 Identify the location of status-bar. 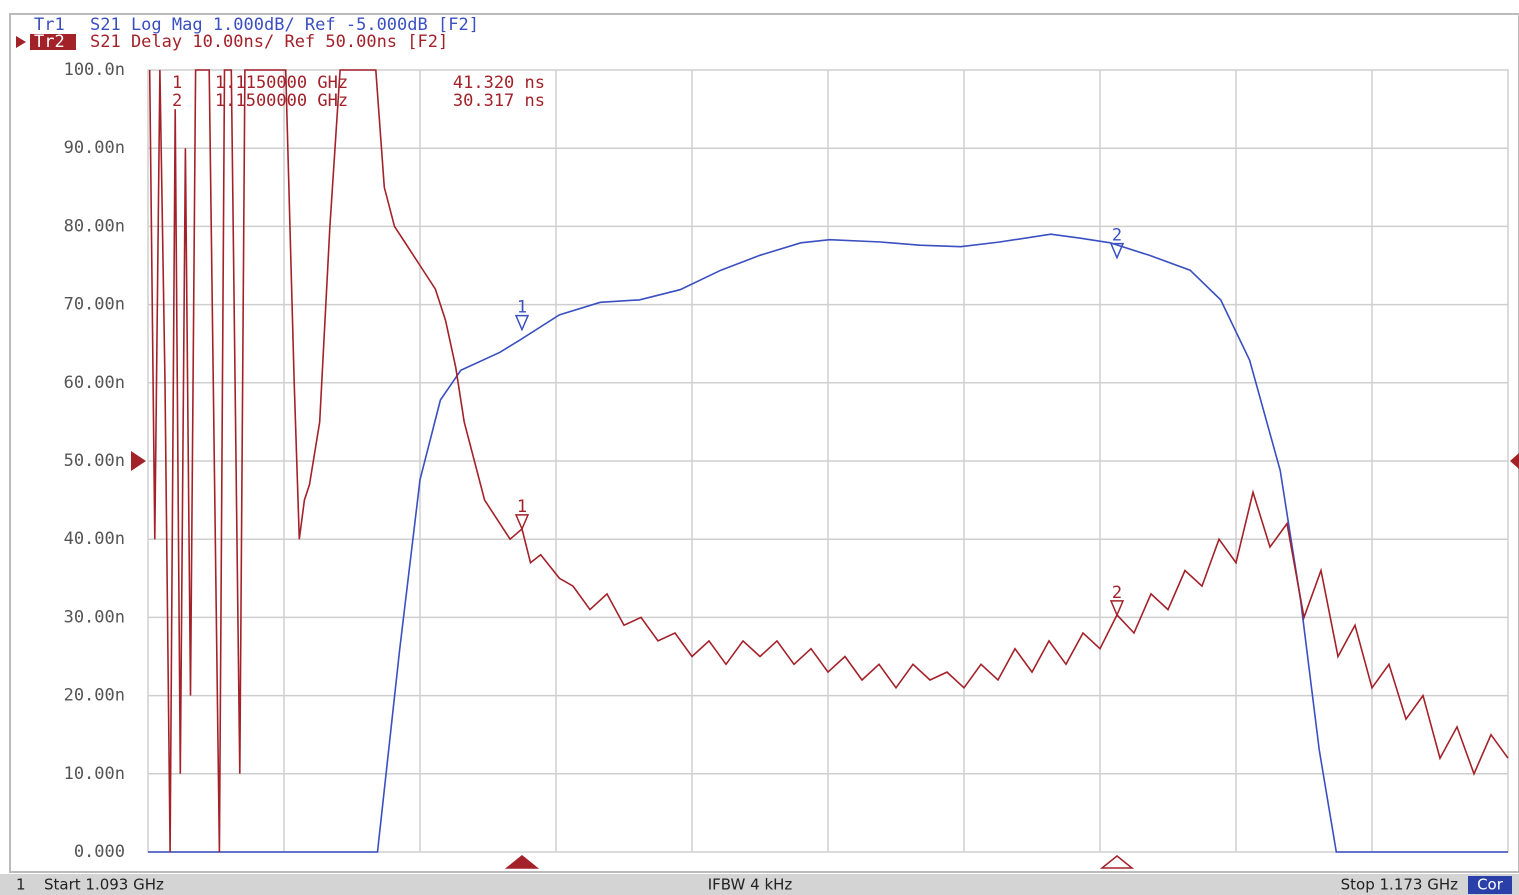
(759, 884).